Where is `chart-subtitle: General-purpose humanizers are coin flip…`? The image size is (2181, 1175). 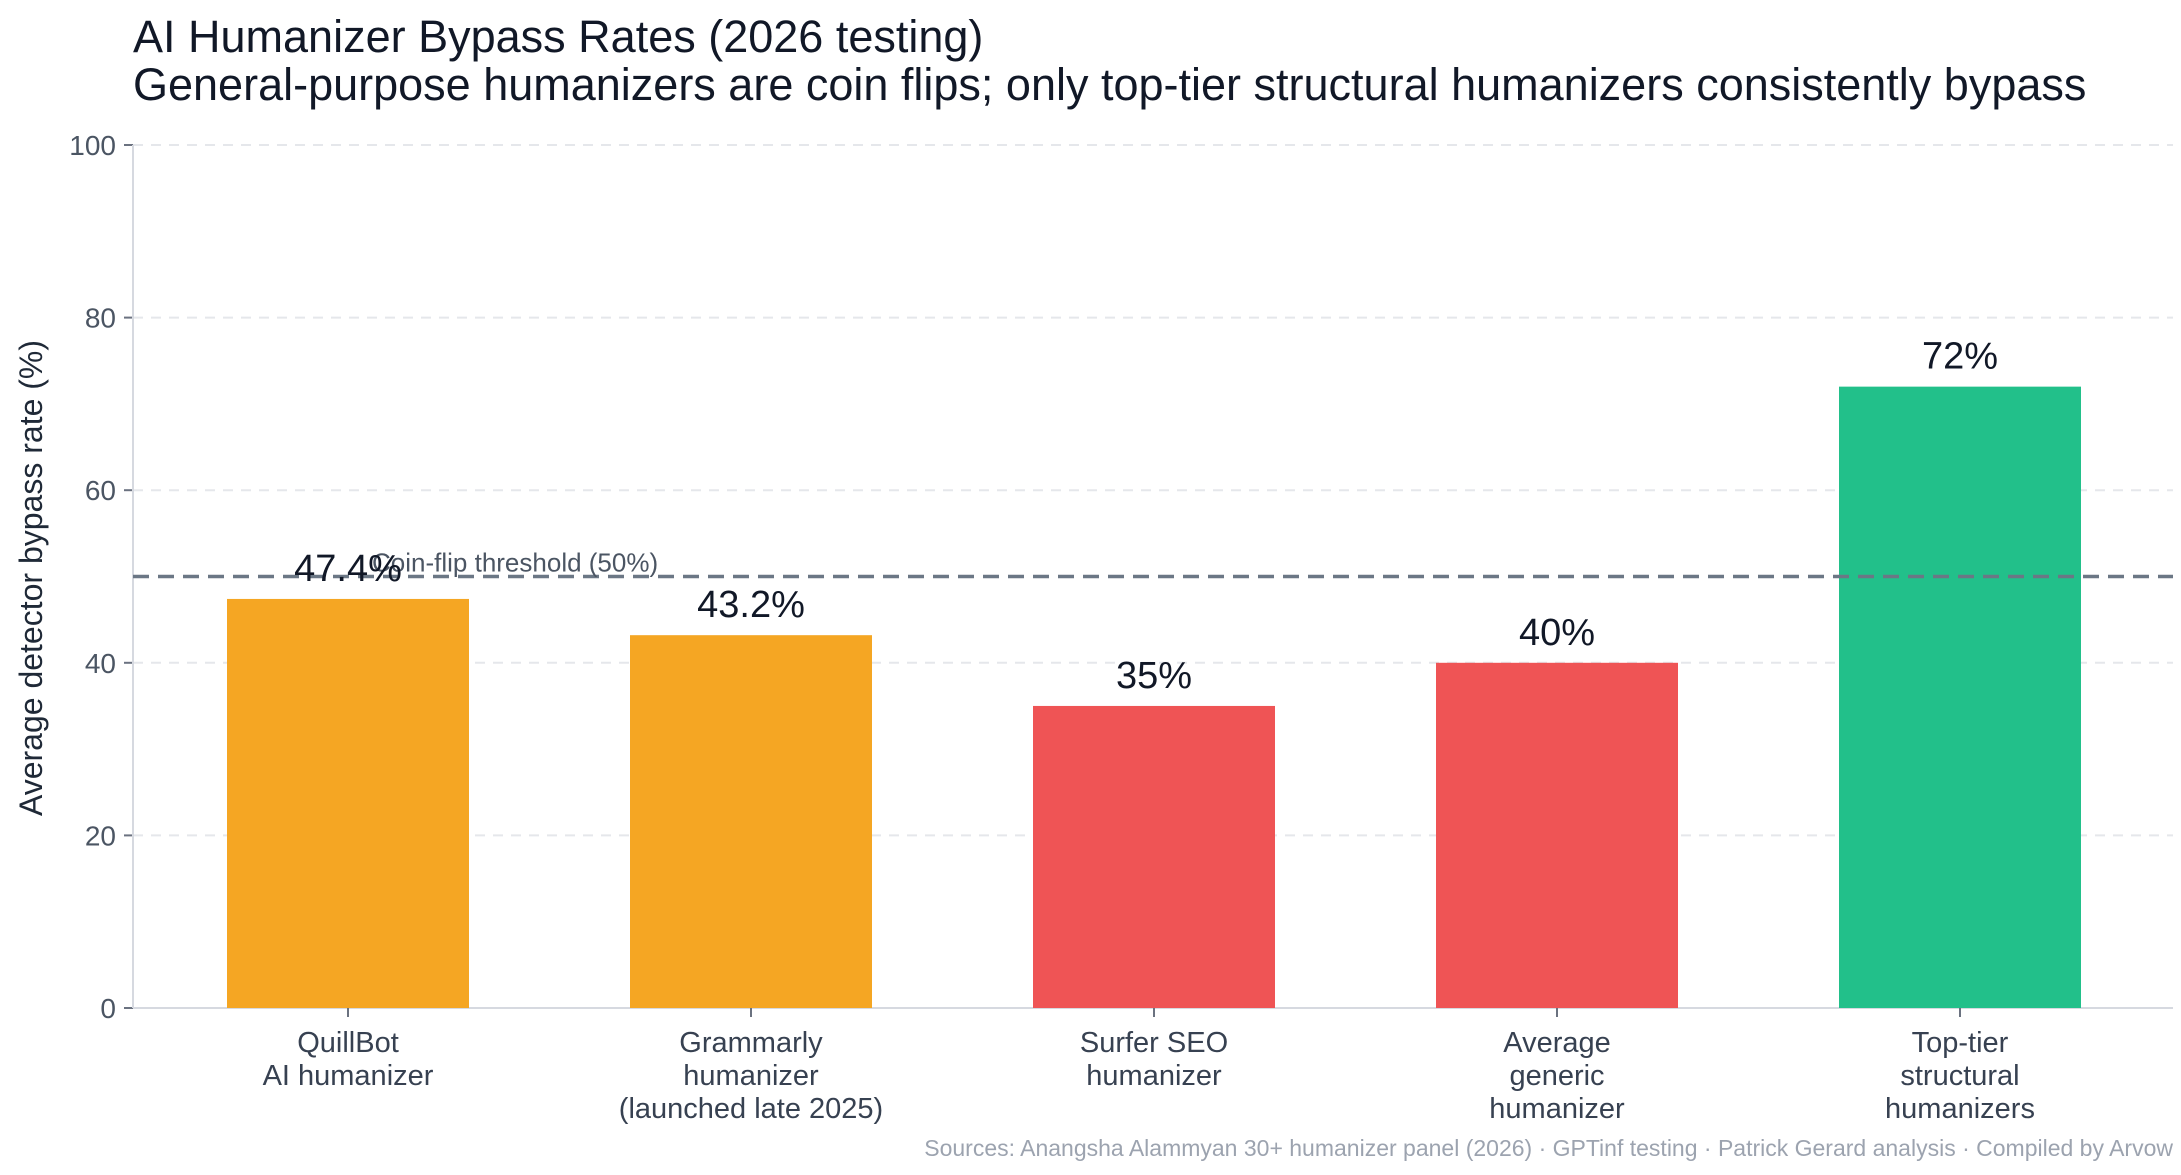 chart-subtitle: General-purpose humanizers are coin flip… is located at coordinates (1109, 84).